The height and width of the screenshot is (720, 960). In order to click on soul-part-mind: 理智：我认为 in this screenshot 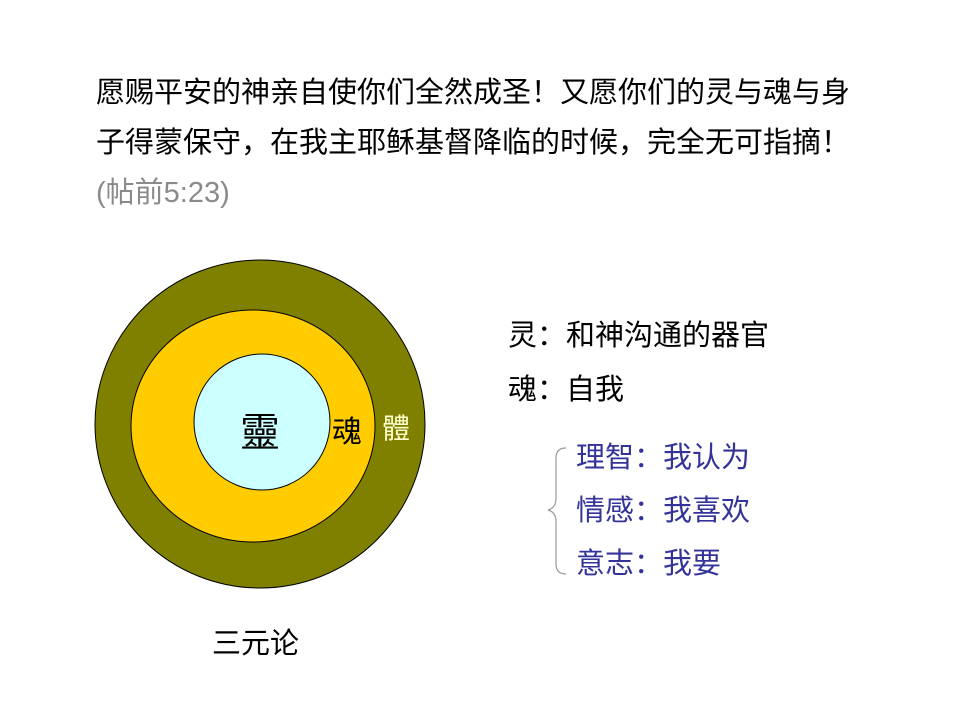, I will do `click(663, 458)`.